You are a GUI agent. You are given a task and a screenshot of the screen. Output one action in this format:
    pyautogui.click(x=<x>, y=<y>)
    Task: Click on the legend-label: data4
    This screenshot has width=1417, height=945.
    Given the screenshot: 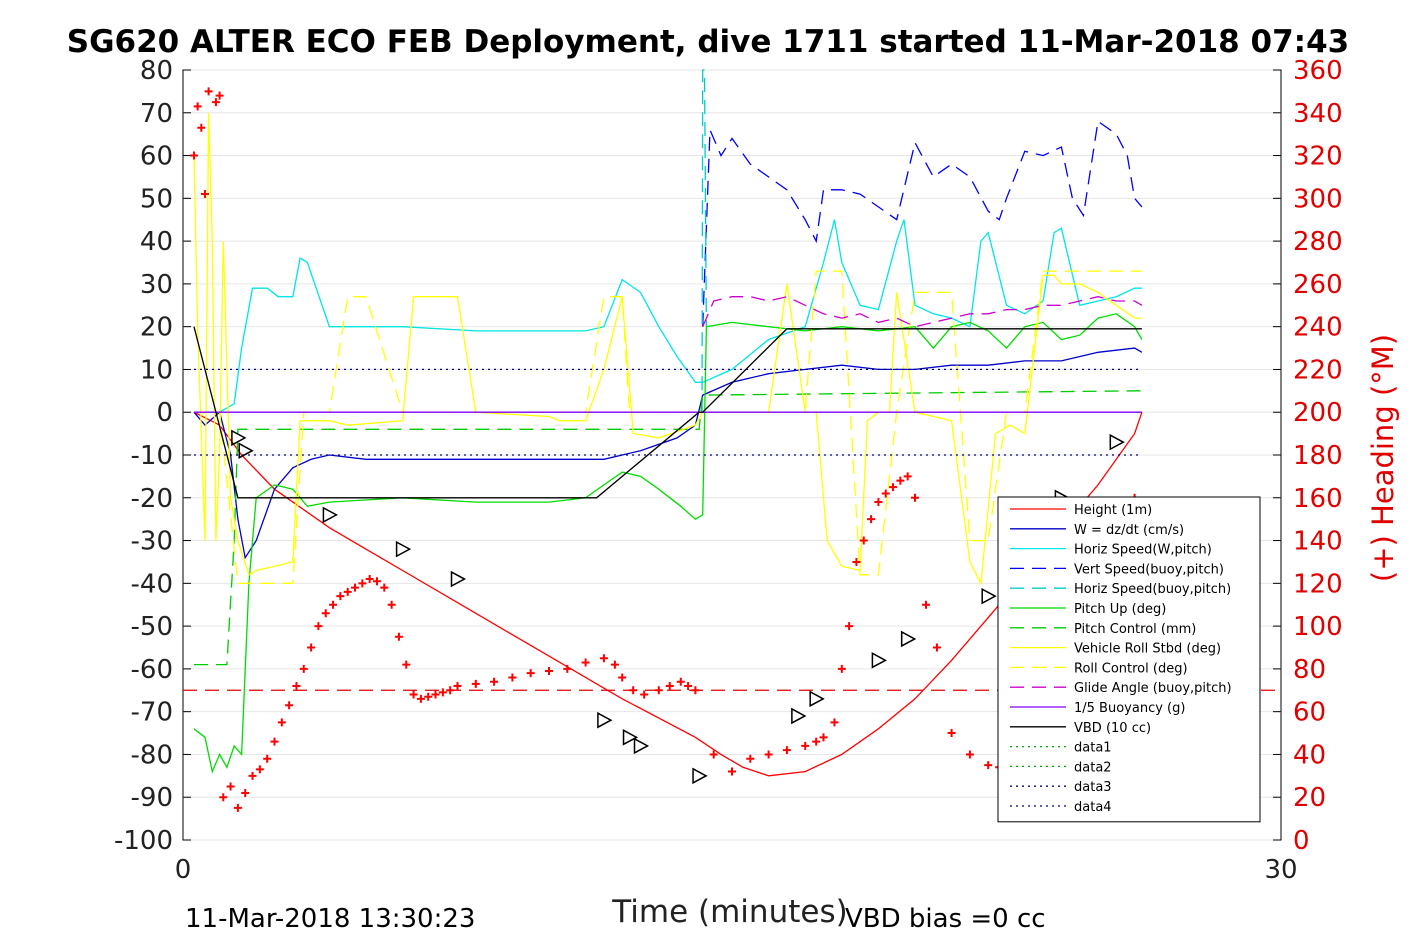 What is the action you would take?
    pyautogui.click(x=1093, y=807)
    